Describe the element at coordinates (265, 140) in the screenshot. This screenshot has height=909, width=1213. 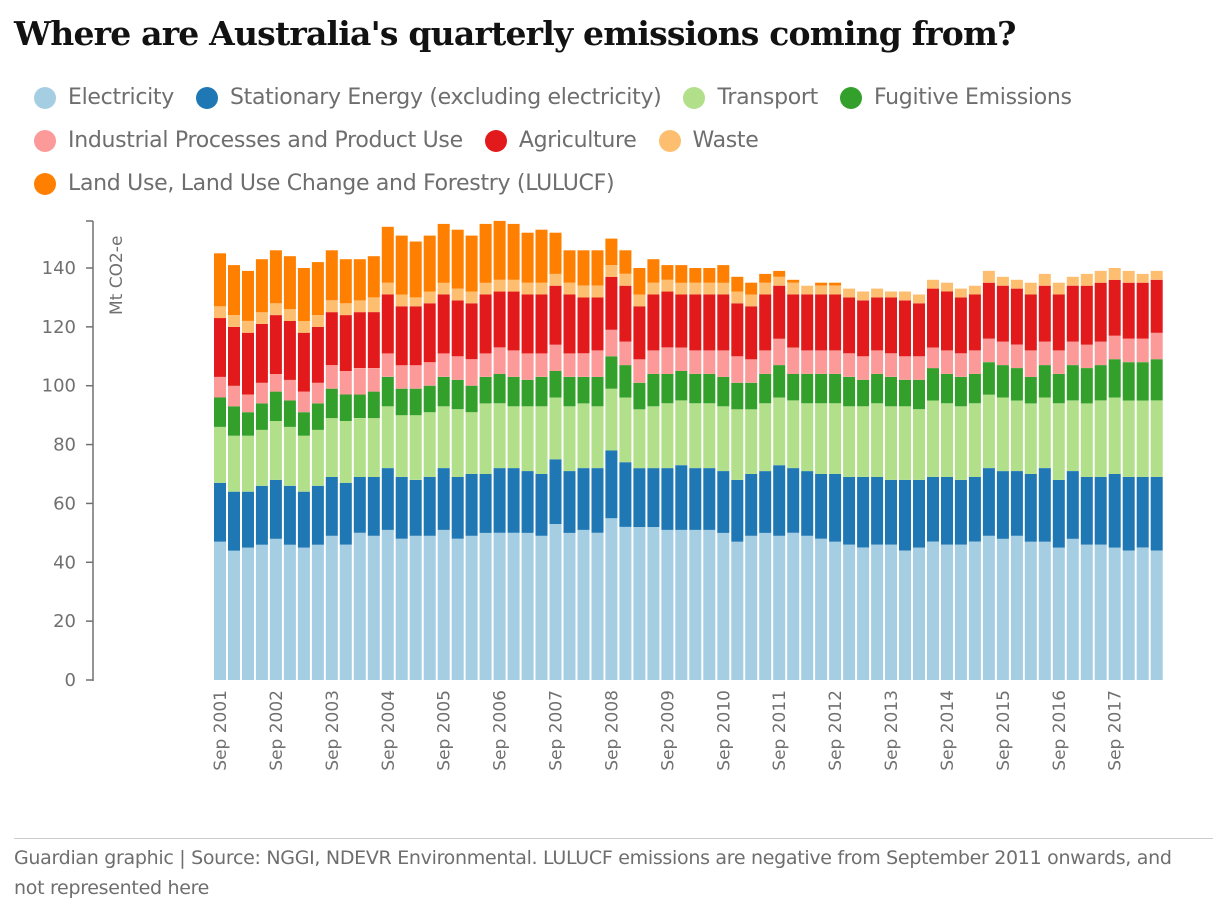
I see `legend-label-industrial-processes: Industrial Processes and Product Use` at that location.